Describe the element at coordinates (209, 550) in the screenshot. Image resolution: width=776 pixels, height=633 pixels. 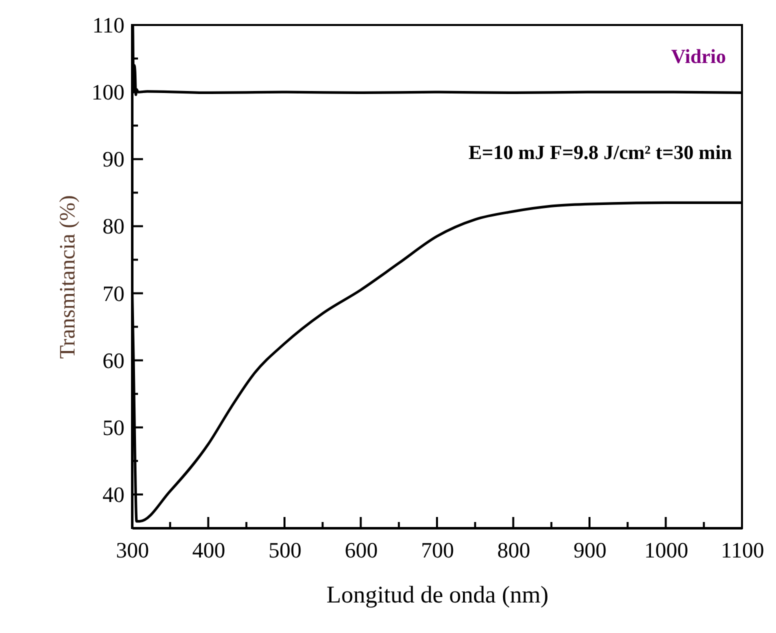
I see `x-tick-label: 400` at that location.